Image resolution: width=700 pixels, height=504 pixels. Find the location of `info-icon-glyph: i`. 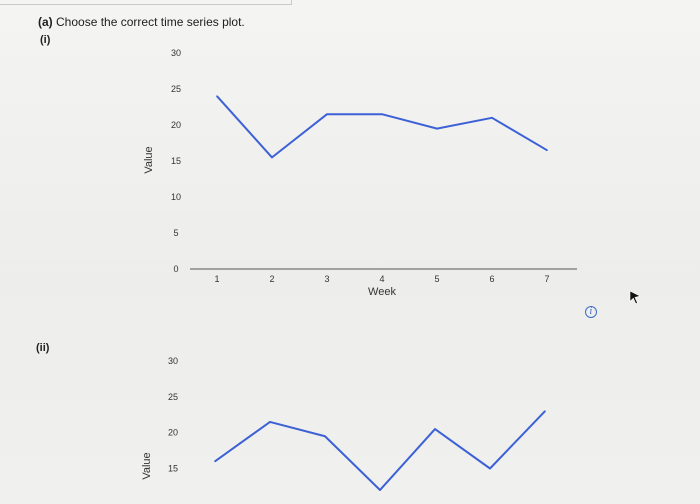

info-icon-glyph: i is located at coordinates (591, 312).